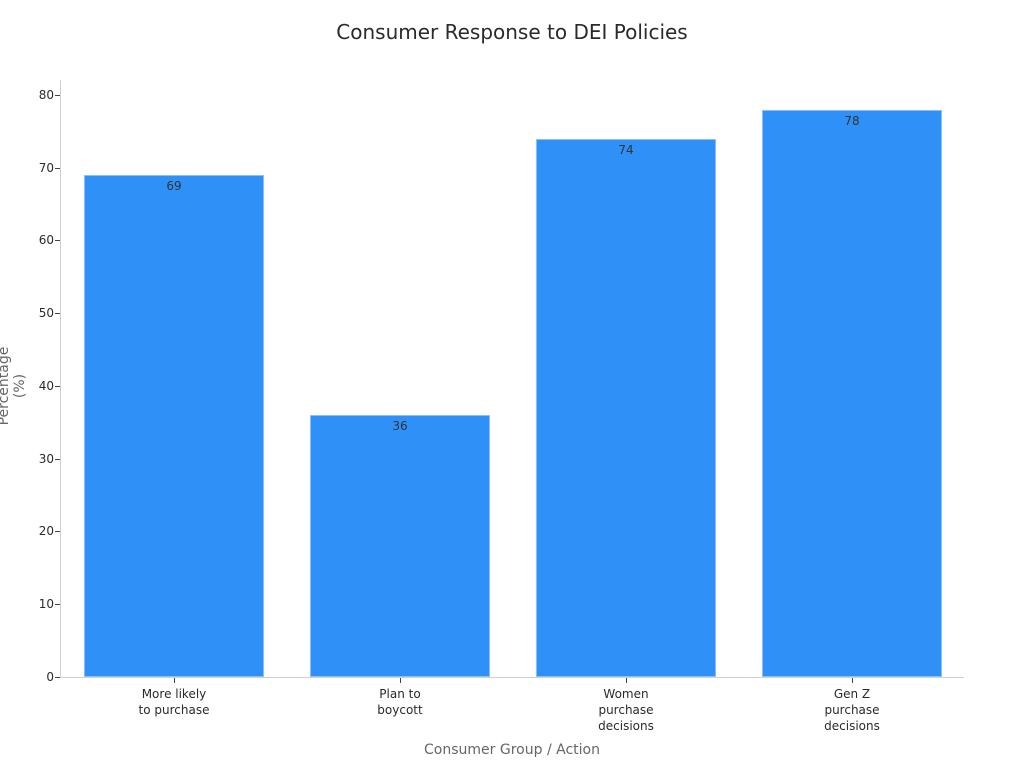 The image size is (1024, 768). Describe the element at coordinates (512, 677) in the screenshot. I see `x-axis-line` at that location.